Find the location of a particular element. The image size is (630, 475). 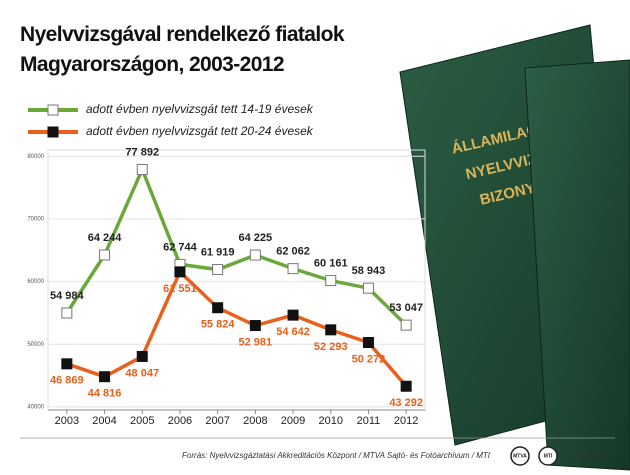

data-label: 64 244 is located at coordinates (105, 238).